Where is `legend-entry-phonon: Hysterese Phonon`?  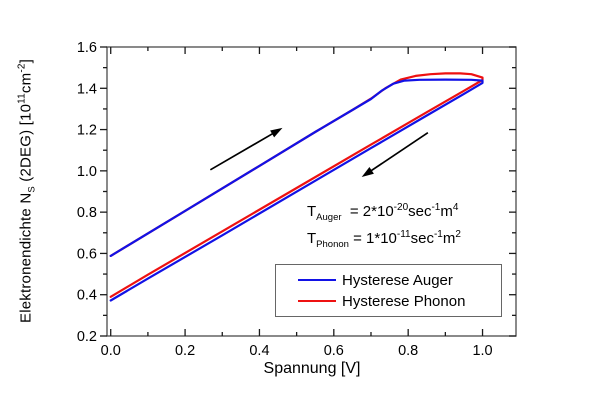 legend-entry-phonon: Hysterese Phonon is located at coordinates (399, 301).